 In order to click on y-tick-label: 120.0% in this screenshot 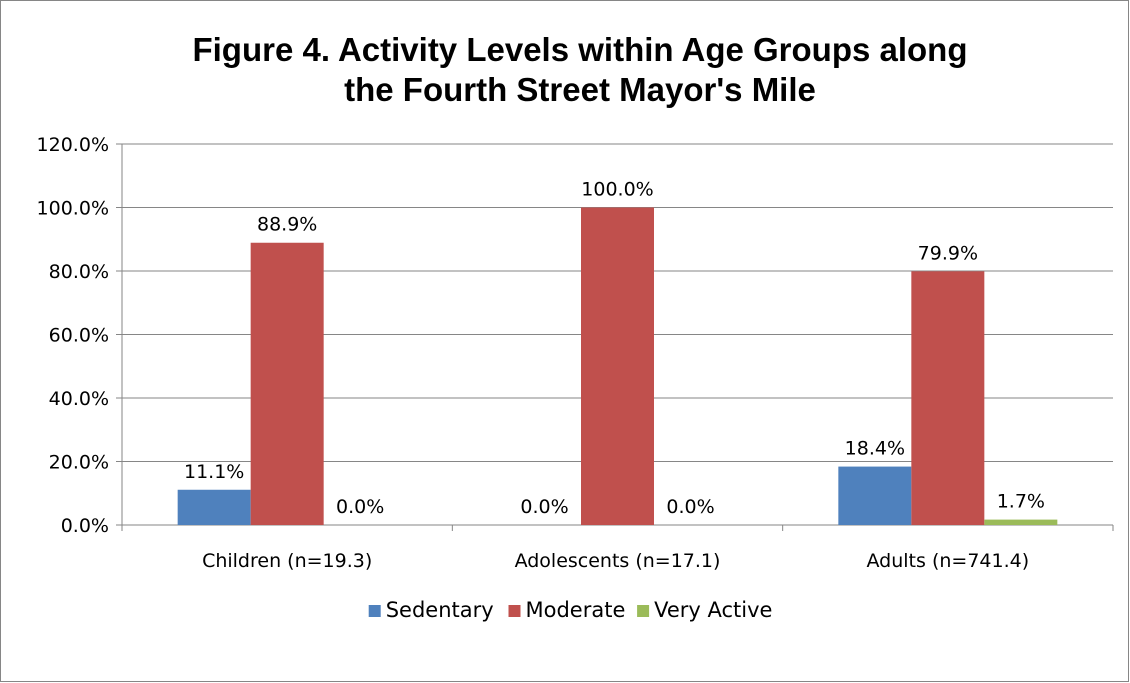, I will do `click(73, 145)`.